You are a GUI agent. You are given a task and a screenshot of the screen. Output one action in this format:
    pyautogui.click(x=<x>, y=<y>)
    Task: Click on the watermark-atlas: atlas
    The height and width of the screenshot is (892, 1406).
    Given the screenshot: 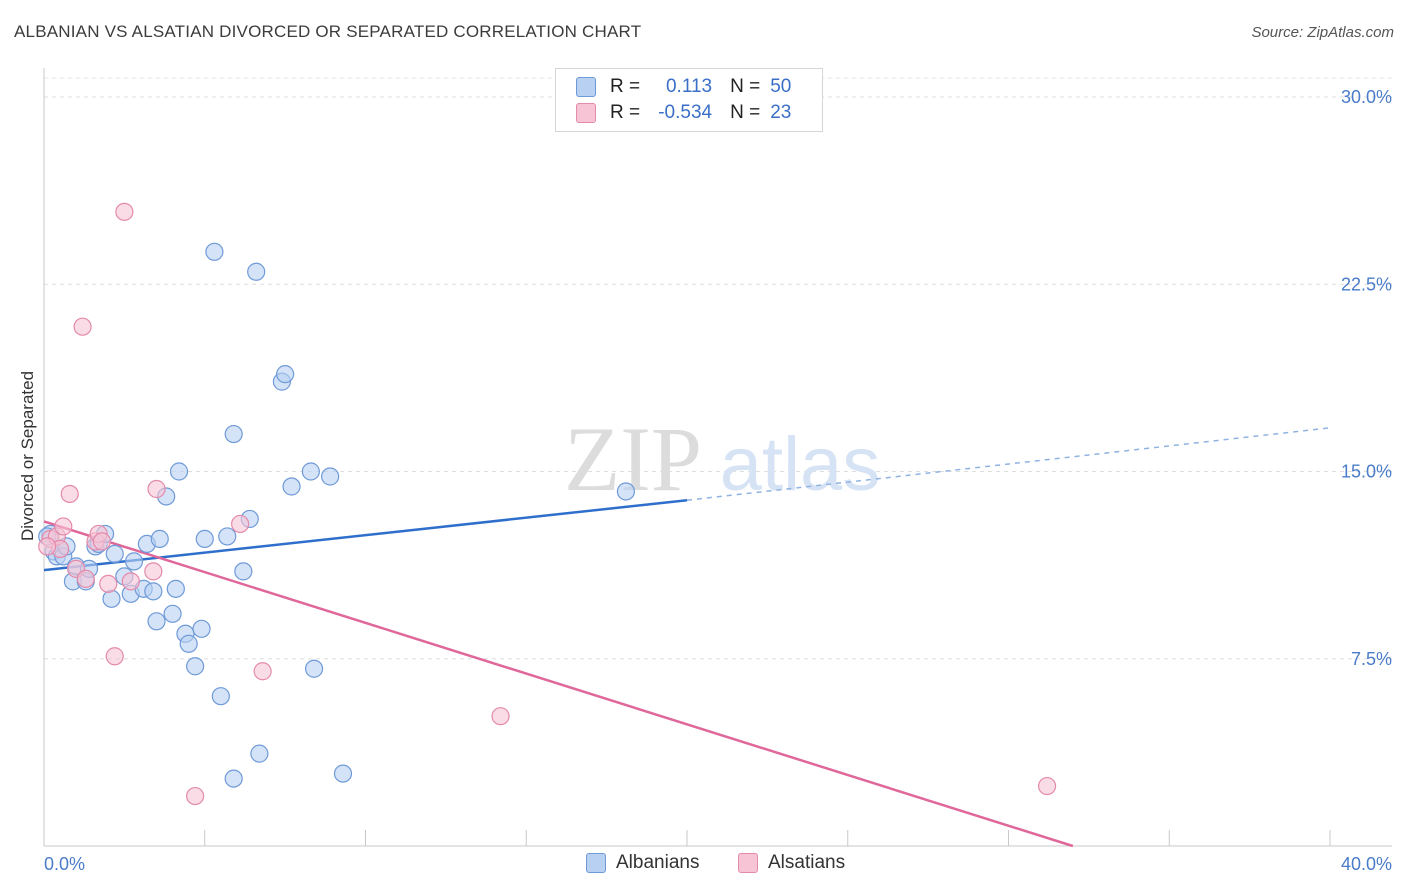 What is the action you would take?
    pyautogui.click(x=800, y=464)
    